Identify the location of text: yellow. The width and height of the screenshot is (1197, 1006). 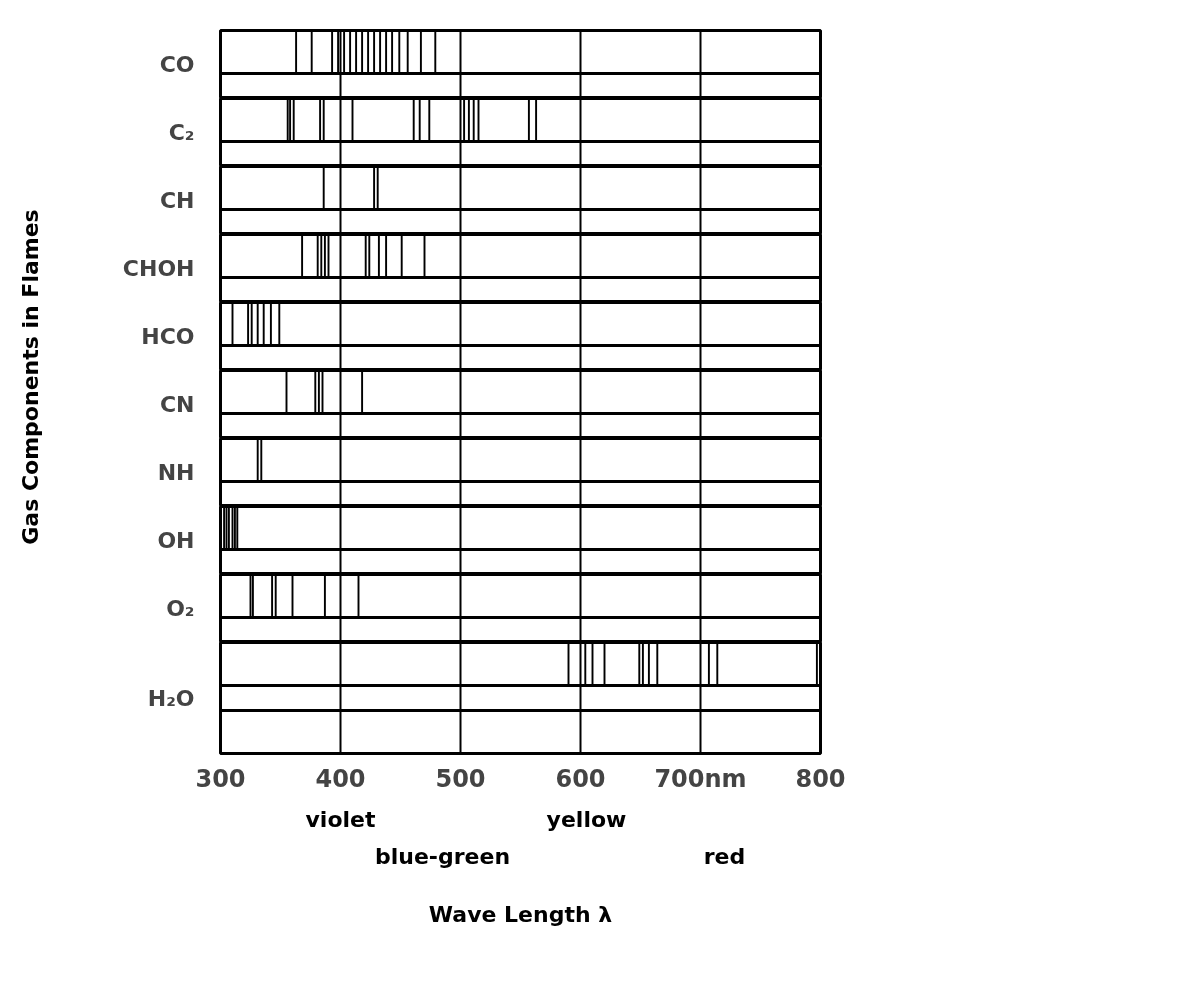
(586, 819).